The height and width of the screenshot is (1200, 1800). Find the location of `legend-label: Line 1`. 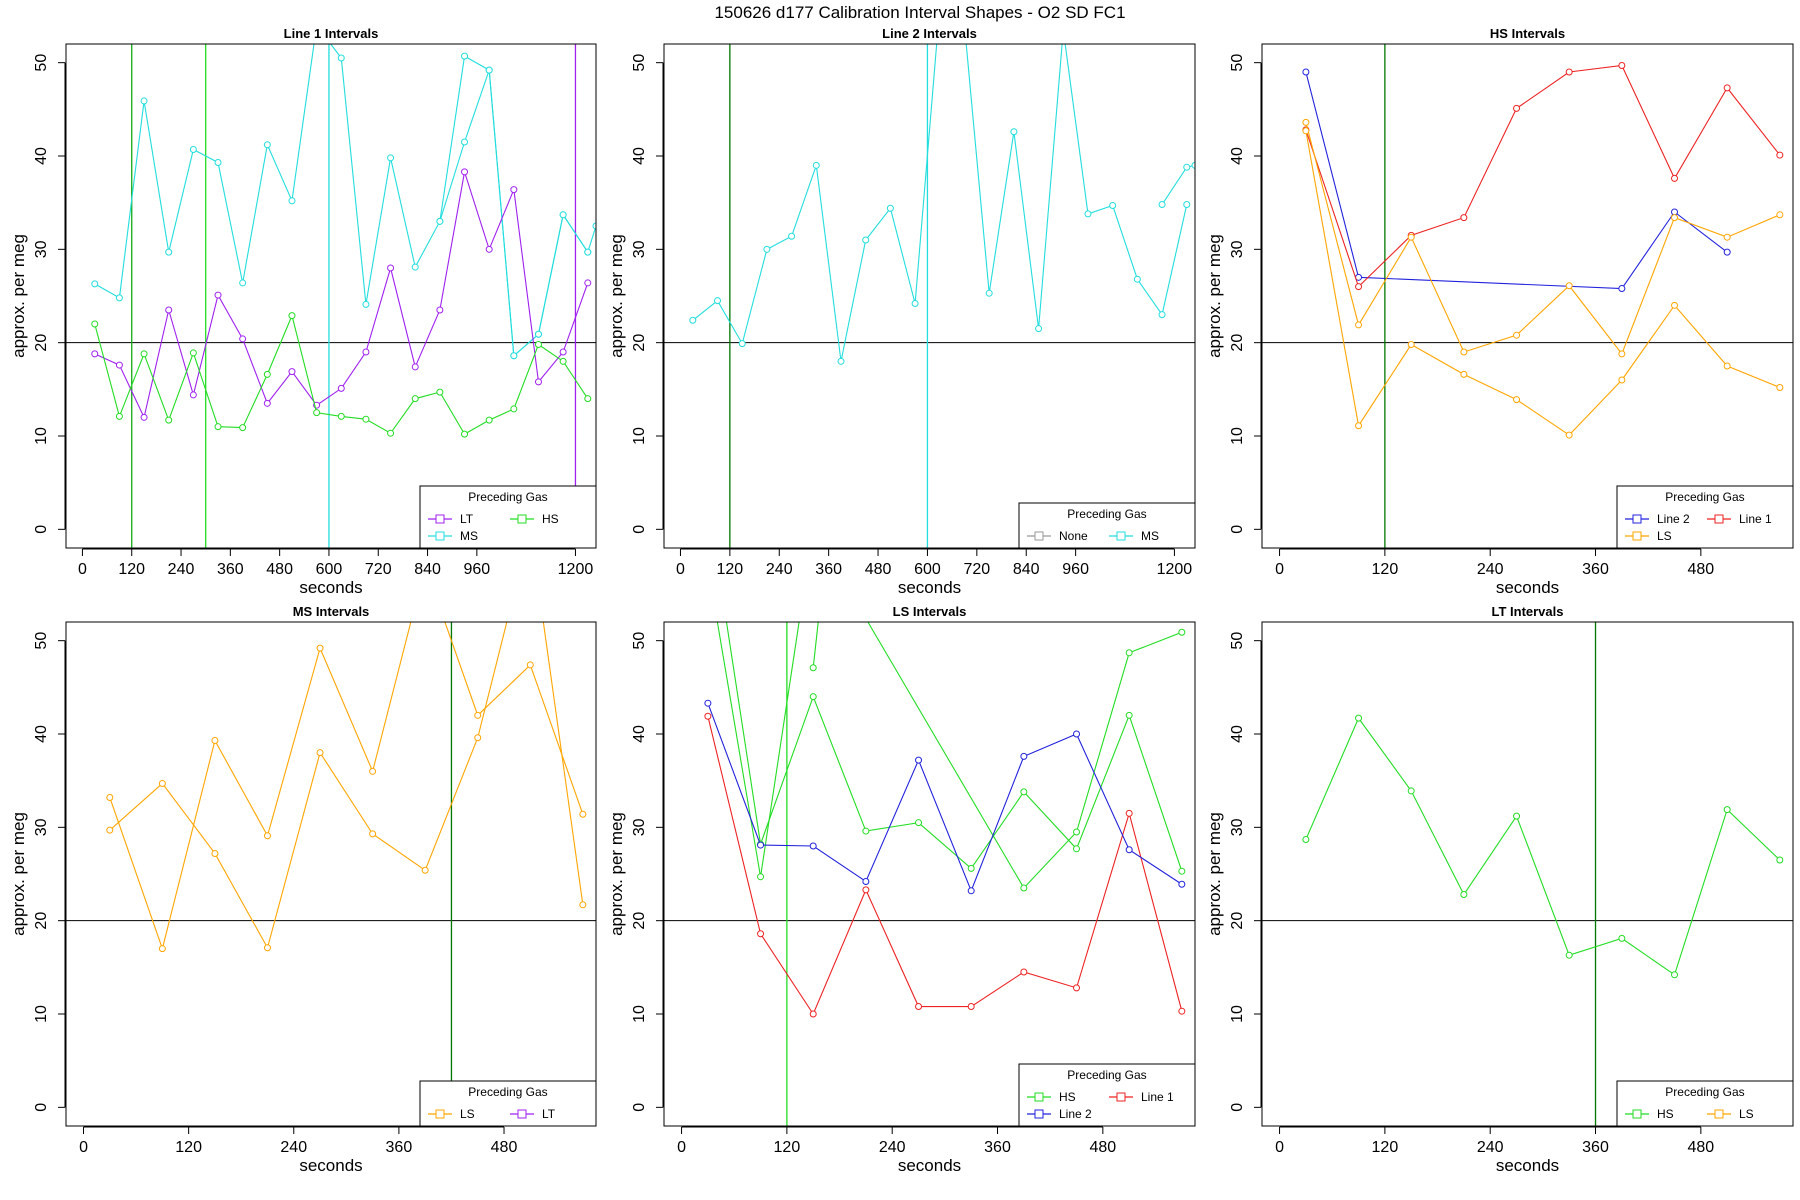

legend-label: Line 1 is located at coordinates (1755, 519).